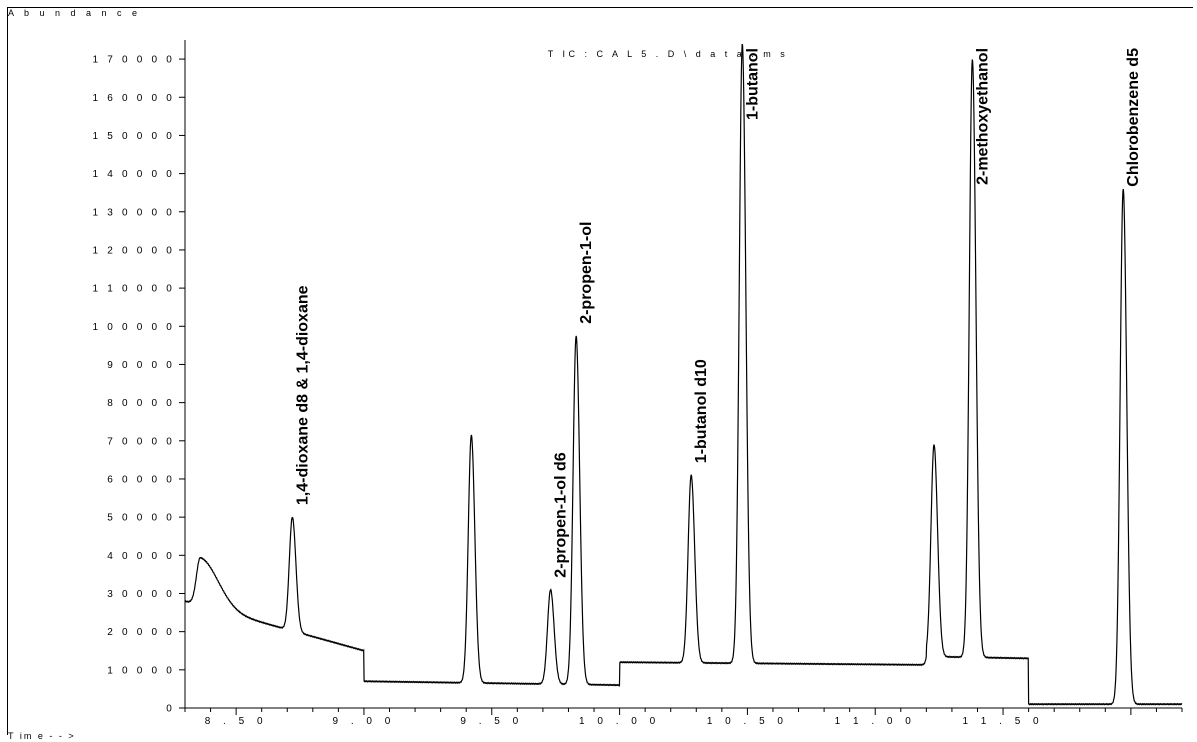 This screenshot has height=742, width=1197. What do you see at coordinates (586, 273) in the screenshot?
I see `peak-label: 2-propen-1-ol` at bounding box center [586, 273].